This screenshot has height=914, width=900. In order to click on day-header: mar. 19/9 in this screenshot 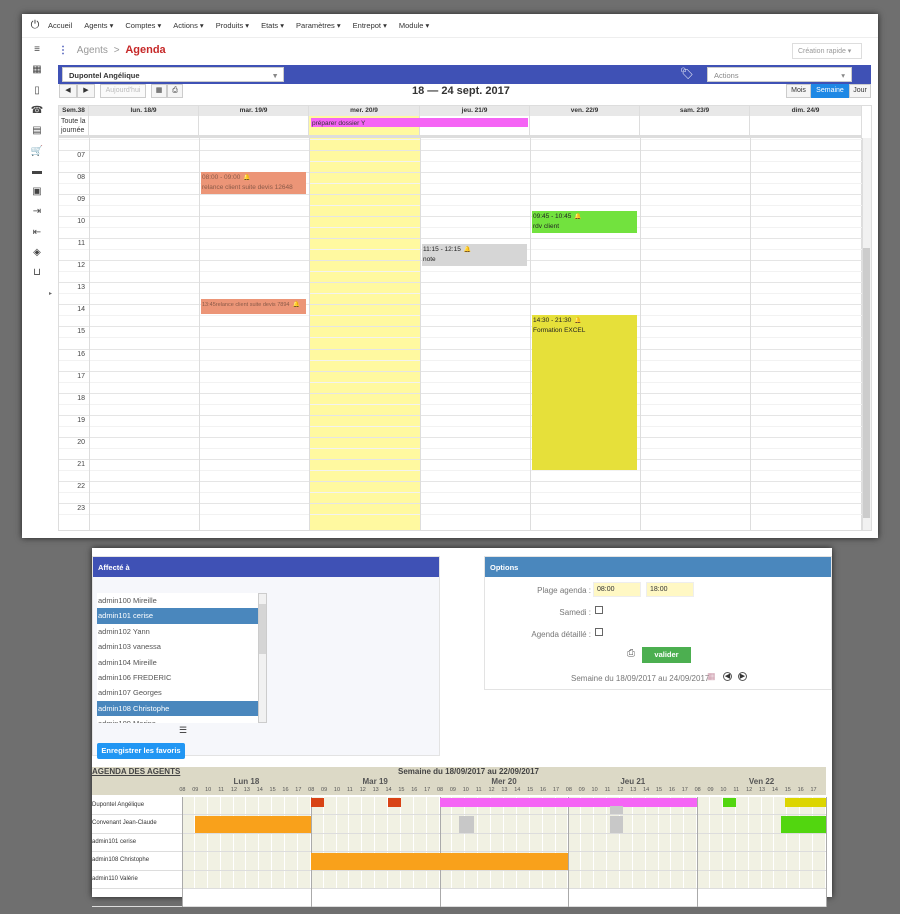, I will do `click(254, 111)`.